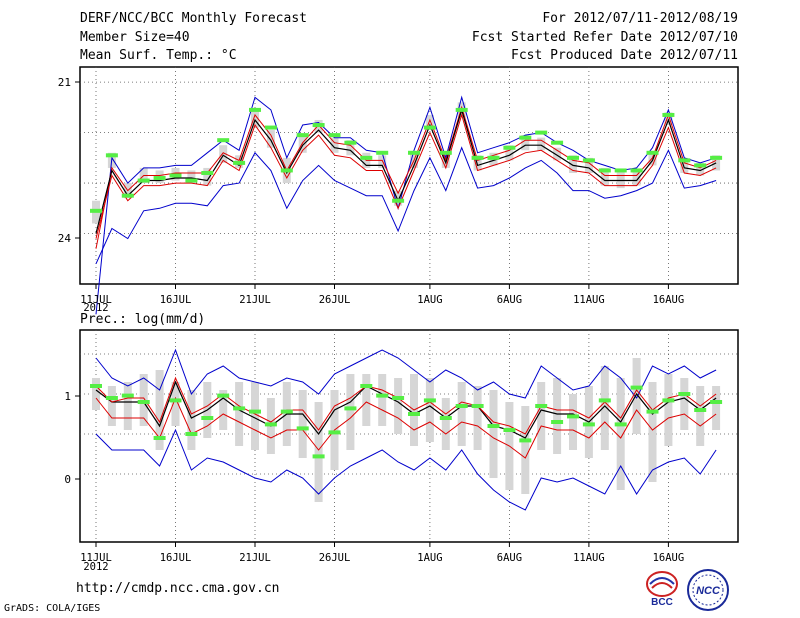  What do you see at coordinates (662, 602) in the screenshot?
I see `bcc-logo-text: BCC` at bounding box center [662, 602].